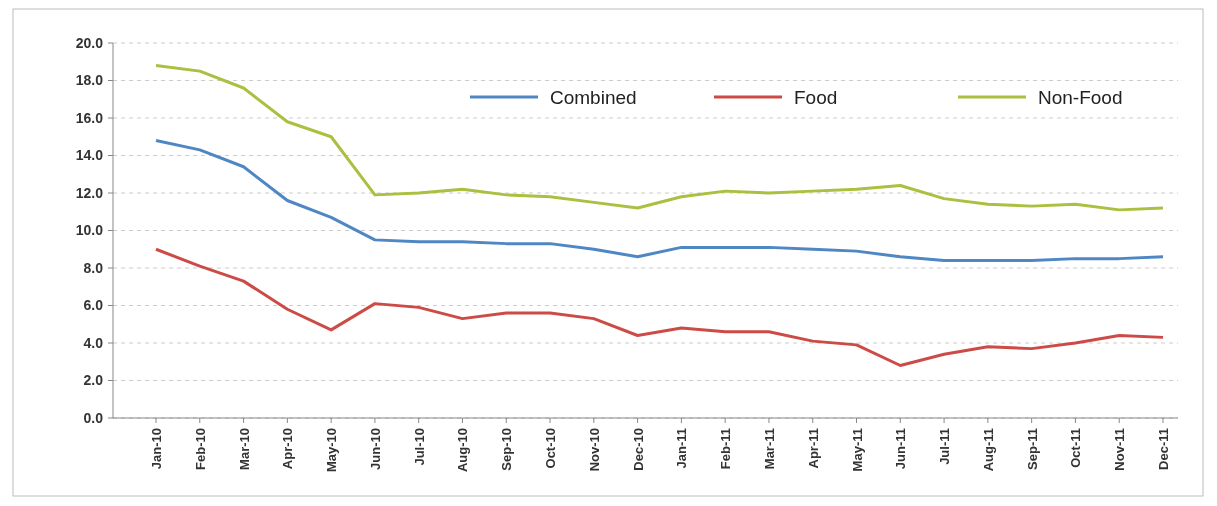 The image size is (1217, 506). Describe the element at coordinates (507, 449) in the screenshot. I see `x-tick-label: Sep-10` at that location.